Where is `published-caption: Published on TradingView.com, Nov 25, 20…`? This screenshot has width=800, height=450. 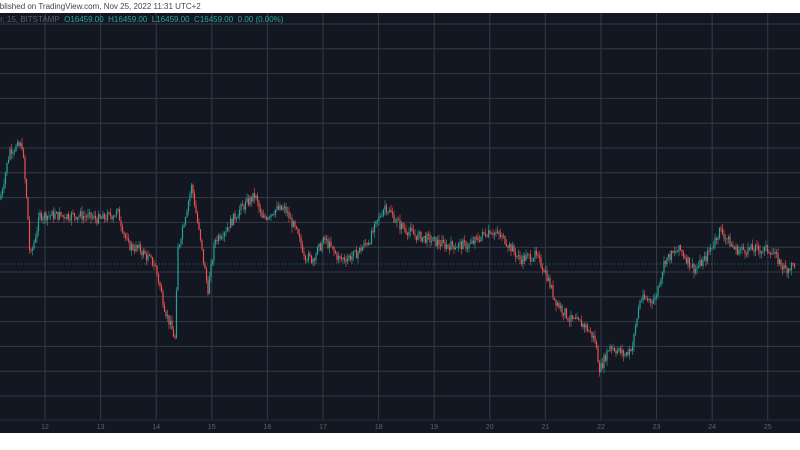 published-caption: Published on TradingView.com, Nov 25, 20… is located at coordinates (100, 6).